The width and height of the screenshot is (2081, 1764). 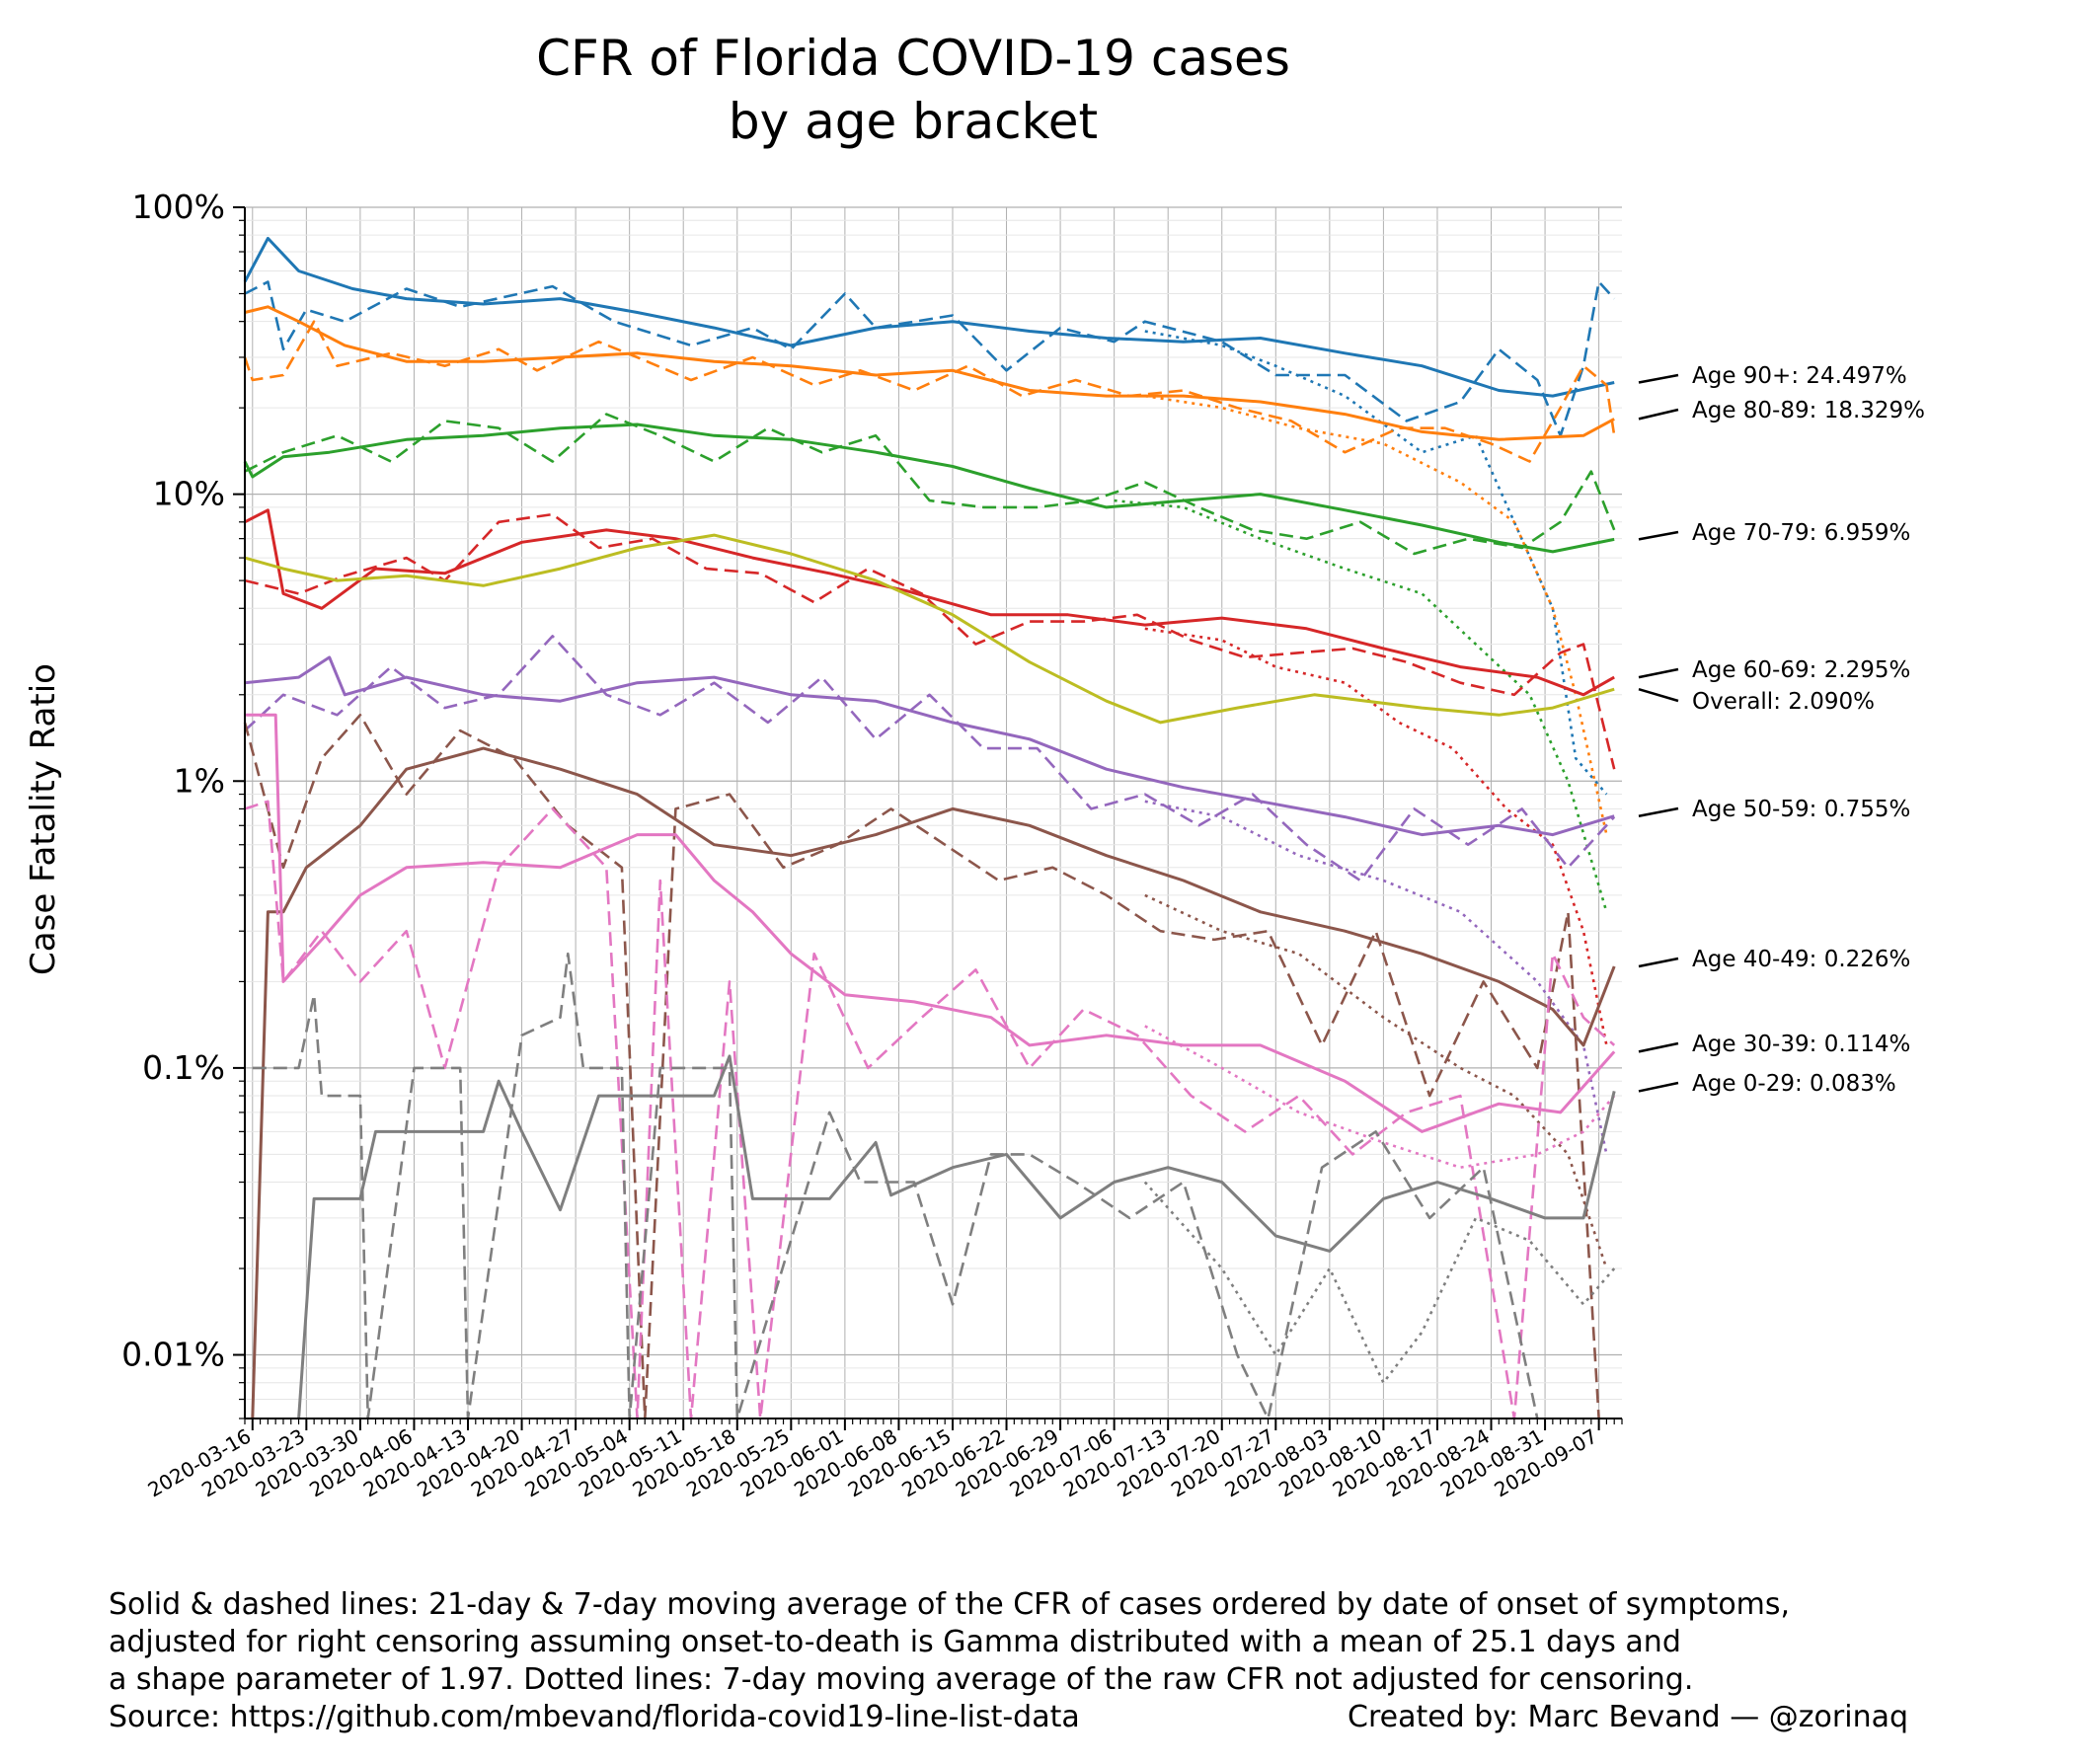 I want to click on series-line-age-60-69-solid, so click(x=929, y=602).